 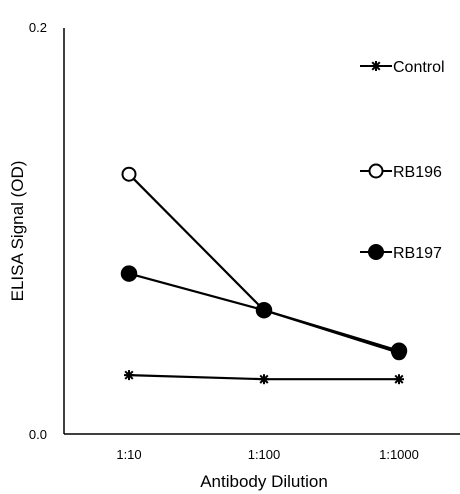 I want to click on legend: Control RB196 RB197, so click(x=402, y=160).